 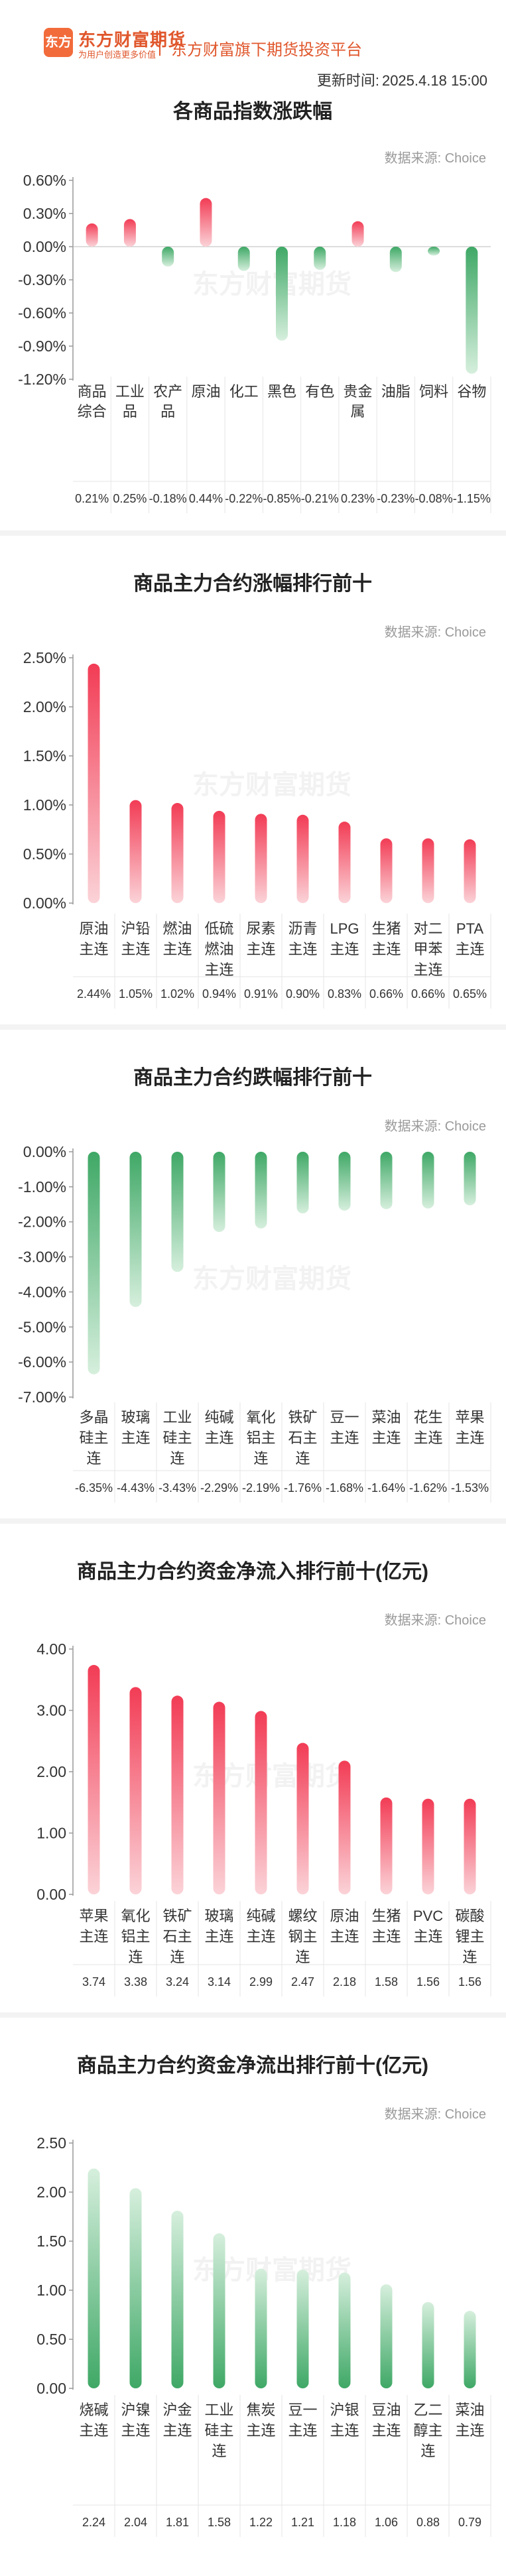 What do you see at coordinates (93, 2522) in the screenshot?
I see `value-label: 2.24` at bounding box center [93, 2522].